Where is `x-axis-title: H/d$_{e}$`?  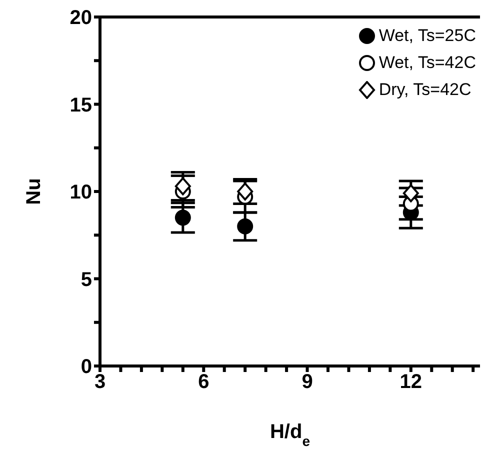
x-axis-title: H/d$_{e}$ is located at coordinates (290, 435).